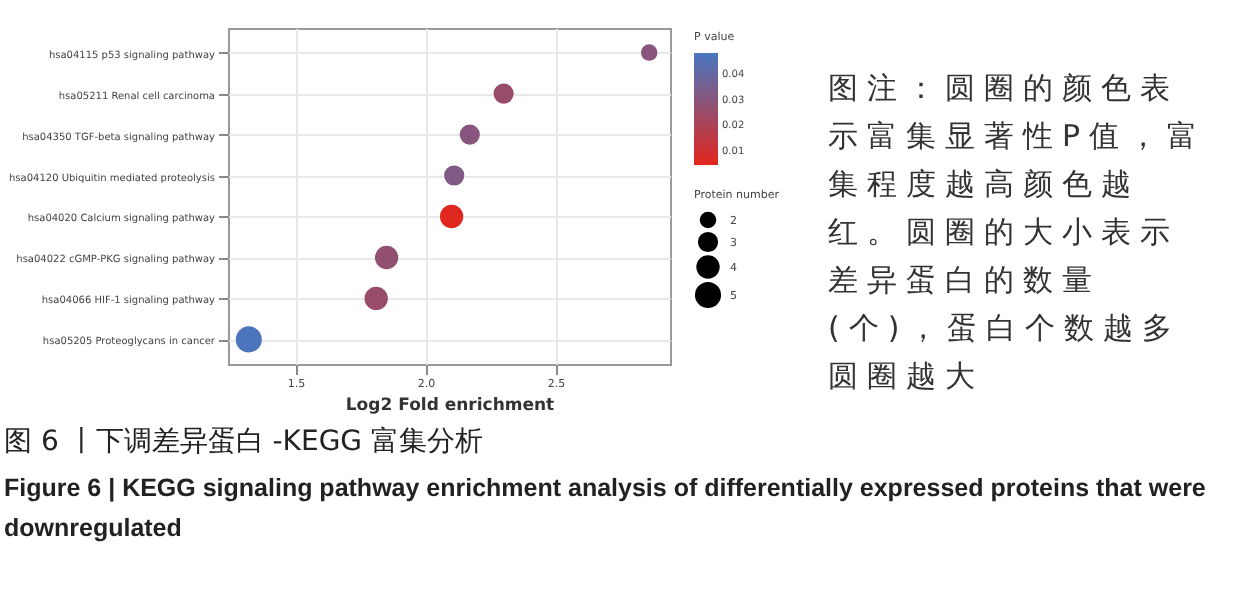  I want to click on x-axis-title: Log2 Fold enrichment, so click(450, 406).